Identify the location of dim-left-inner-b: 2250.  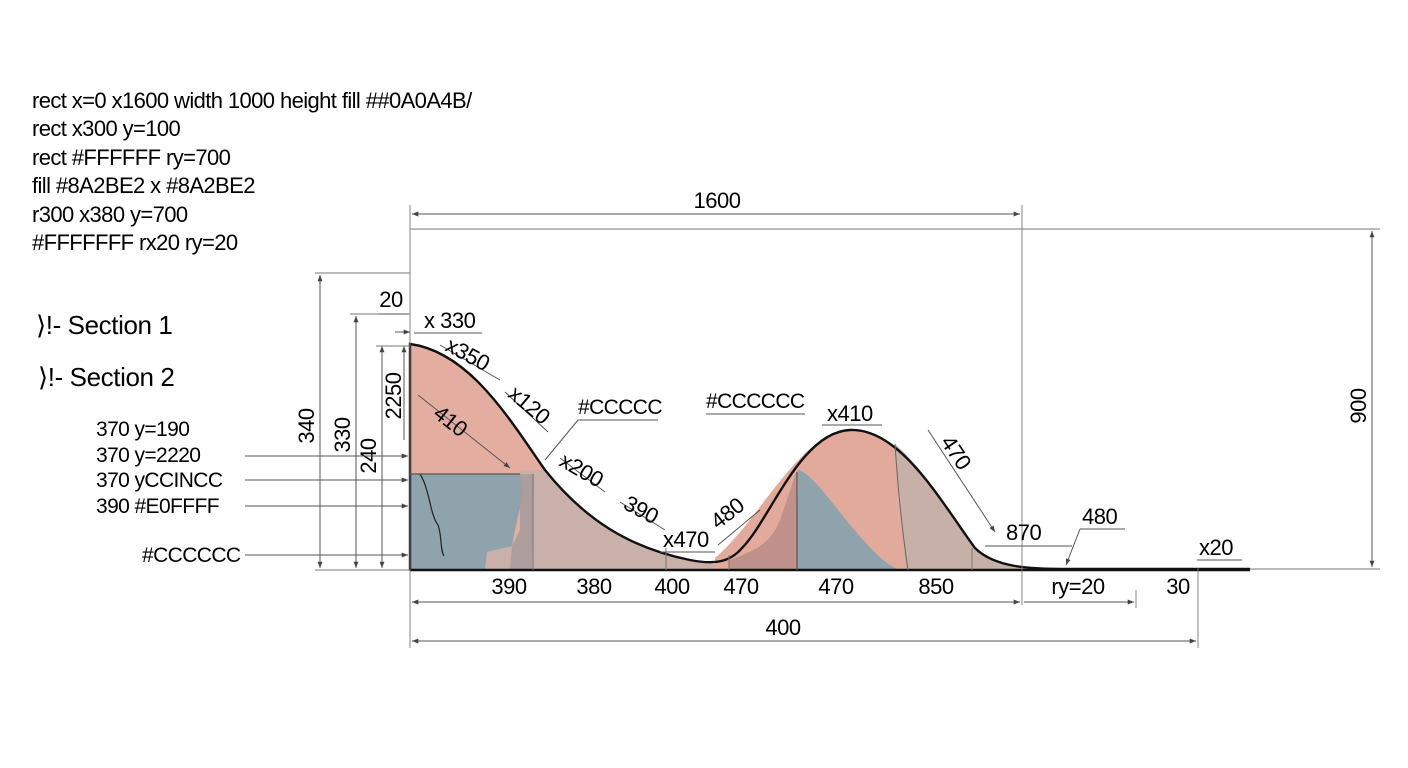
(393, 395).